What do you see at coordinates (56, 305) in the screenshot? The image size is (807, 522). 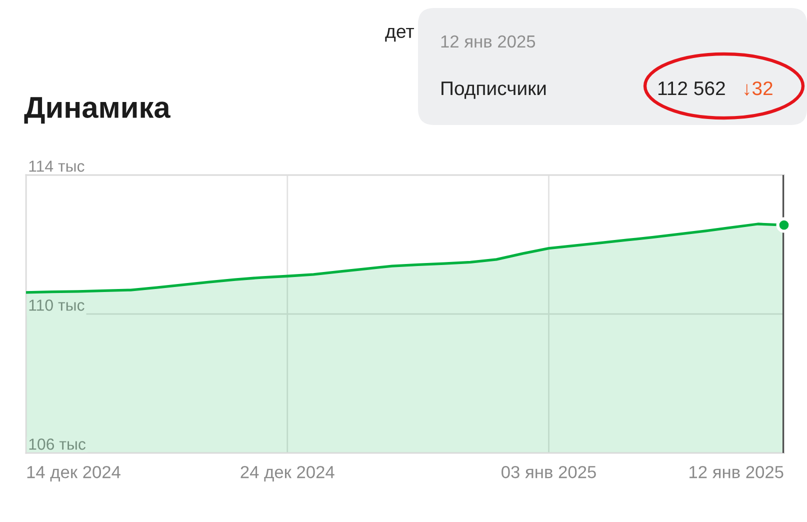 I see `y-tick-label: 110 тыс` at bounding box center [56, 305].